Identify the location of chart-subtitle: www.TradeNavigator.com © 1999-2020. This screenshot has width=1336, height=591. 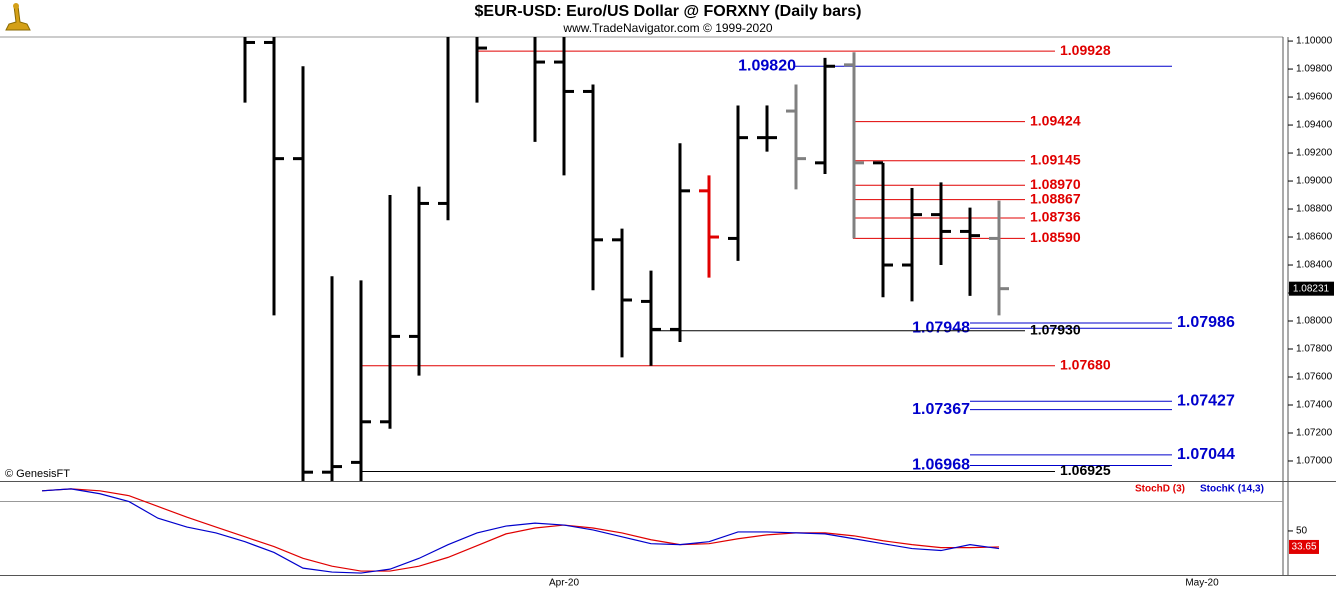
(667, 28).